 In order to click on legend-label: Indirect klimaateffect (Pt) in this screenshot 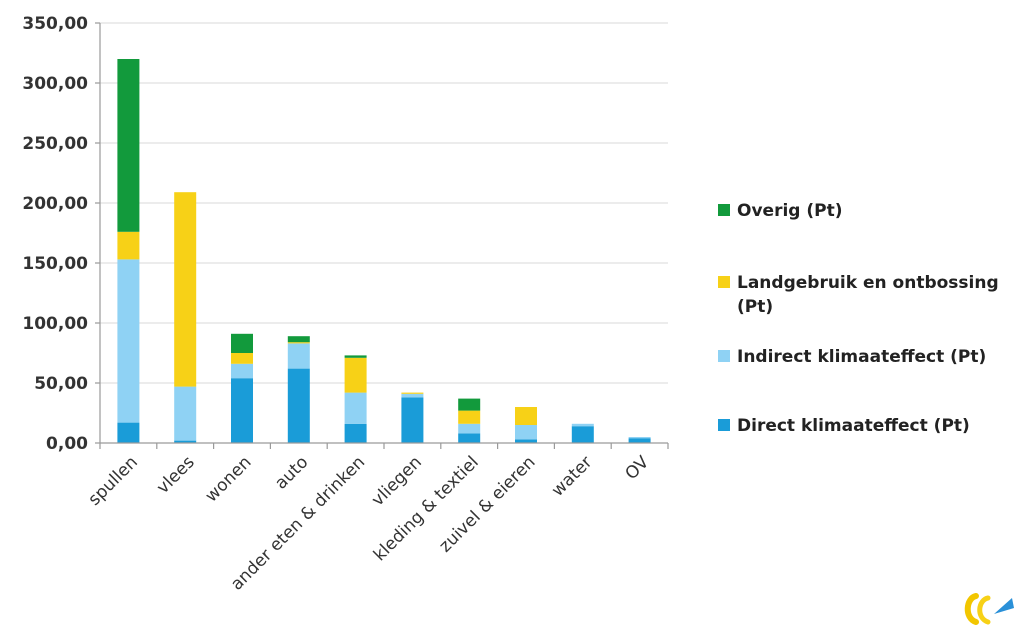, I will do `click(861, 357)`.